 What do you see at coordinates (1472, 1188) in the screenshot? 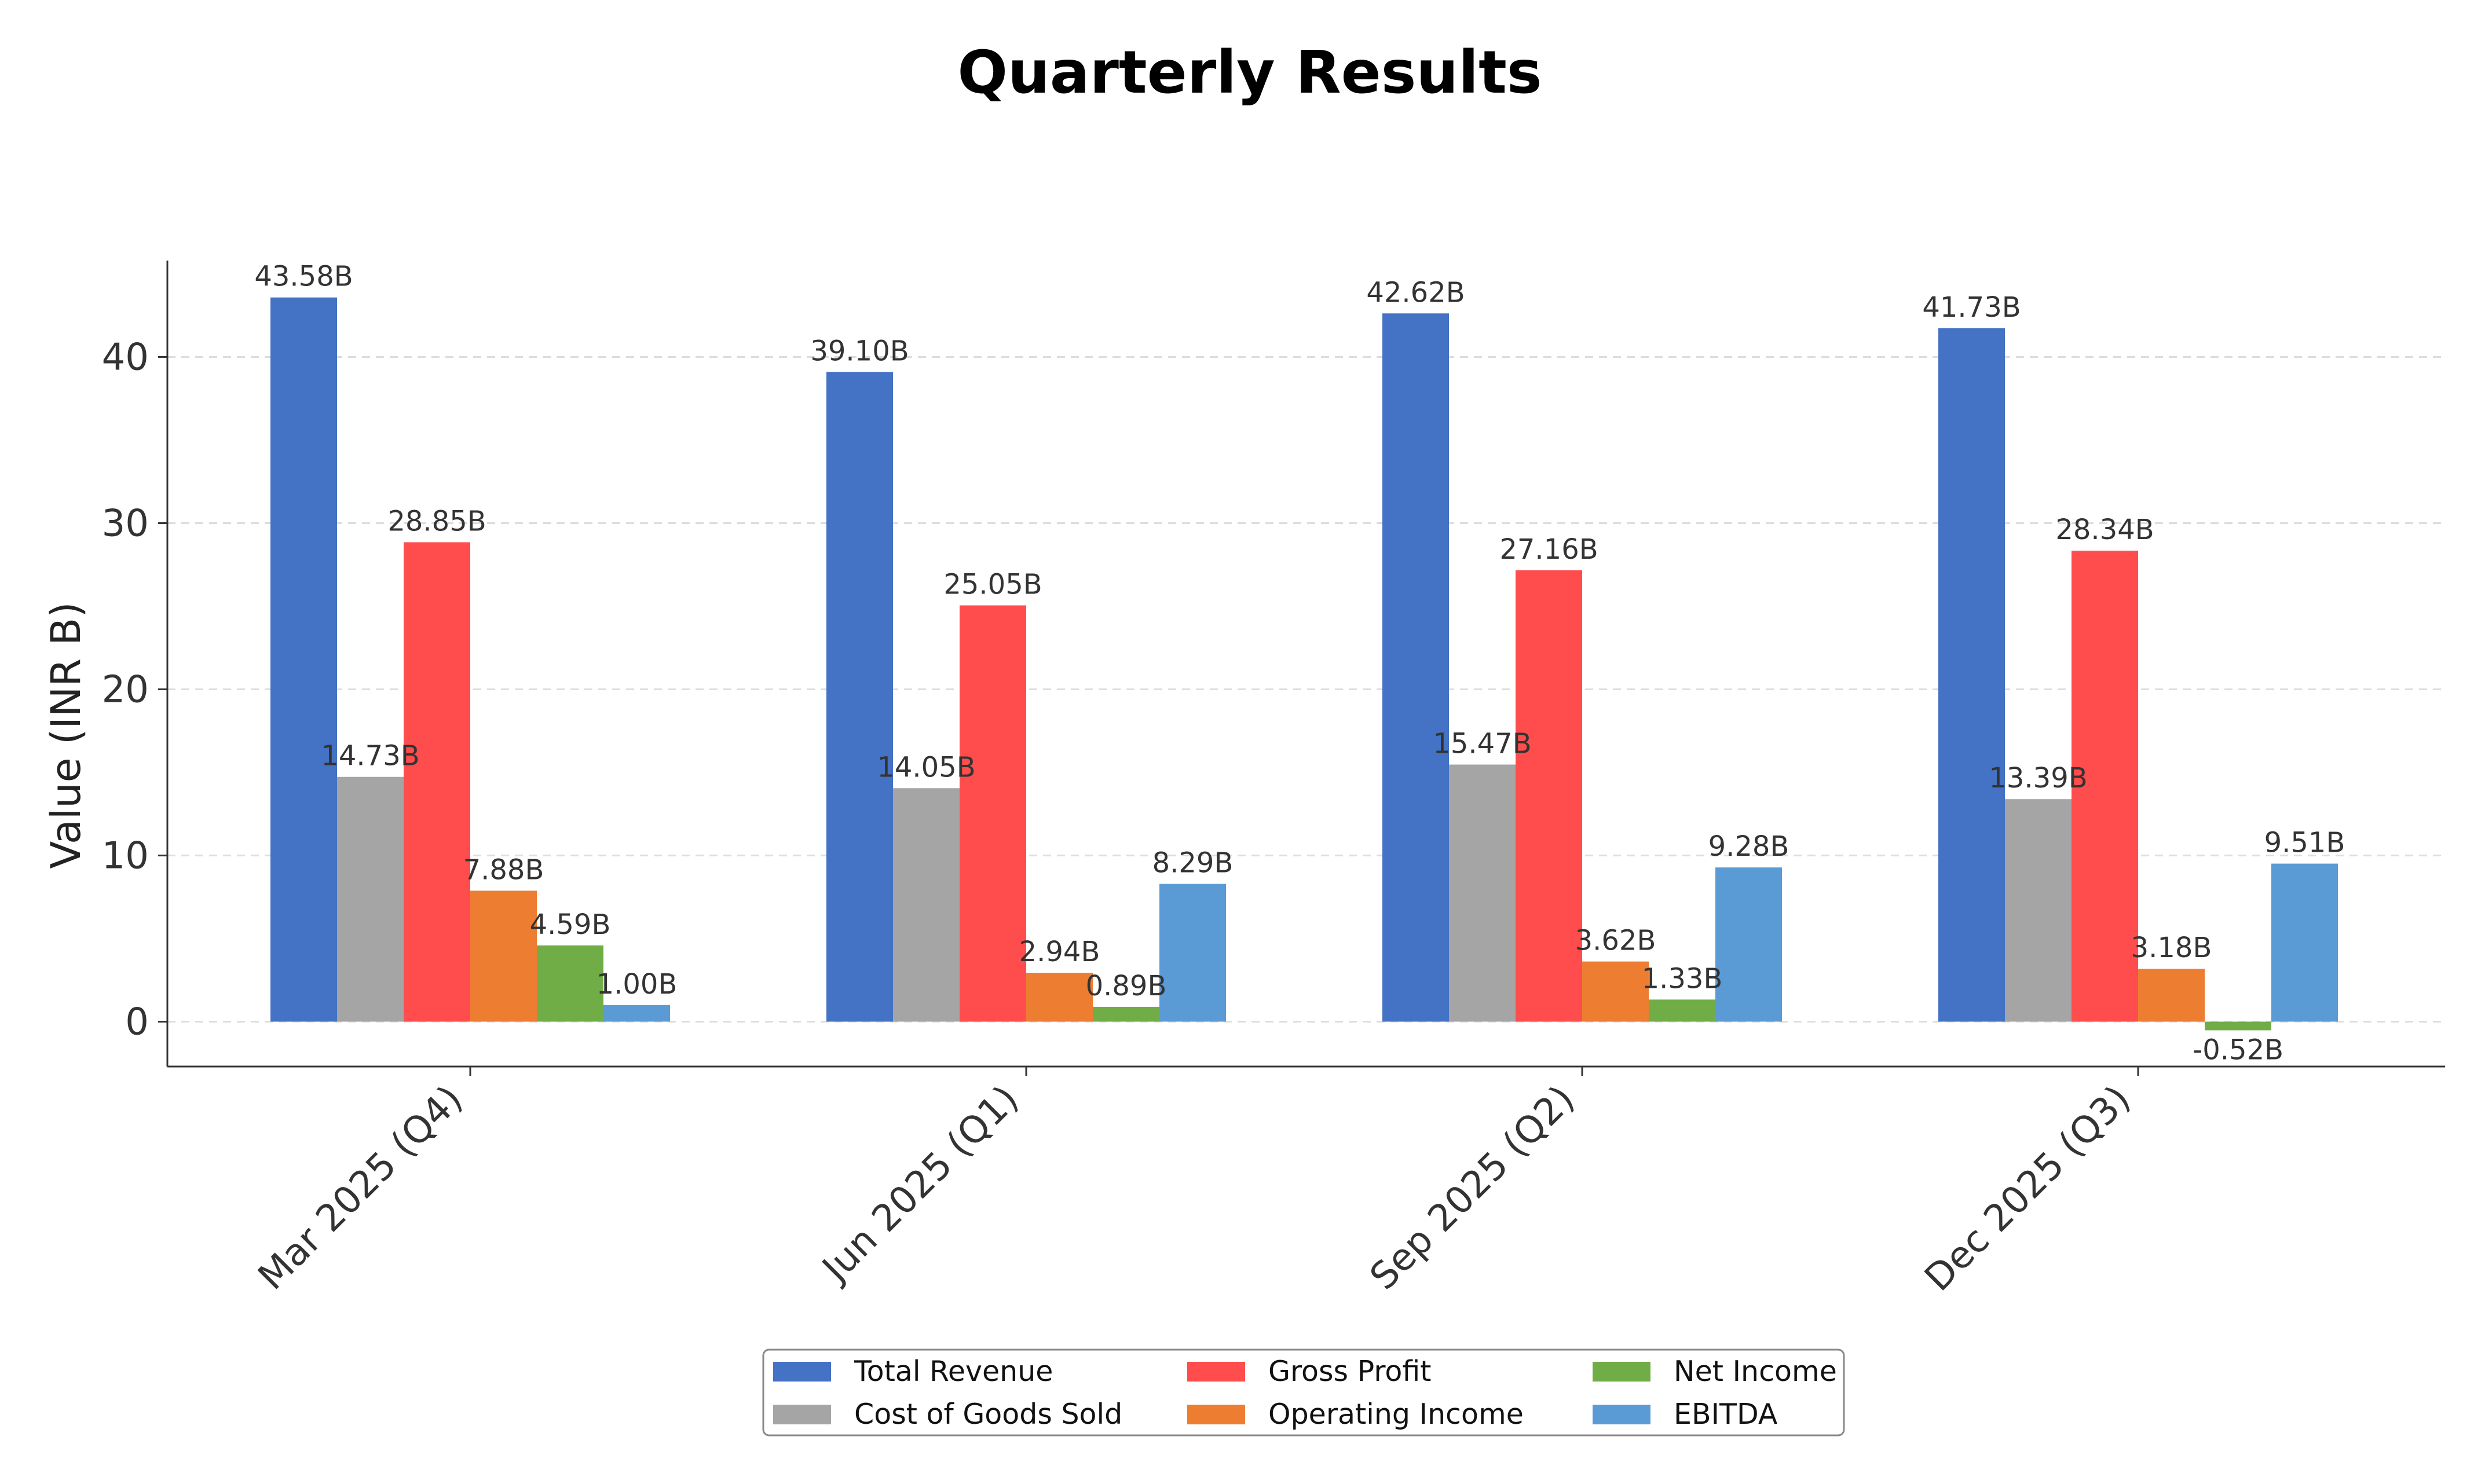
I see `x-tick-label: Sep 2025 (Q2)` at bounding box center [1472, 1188].